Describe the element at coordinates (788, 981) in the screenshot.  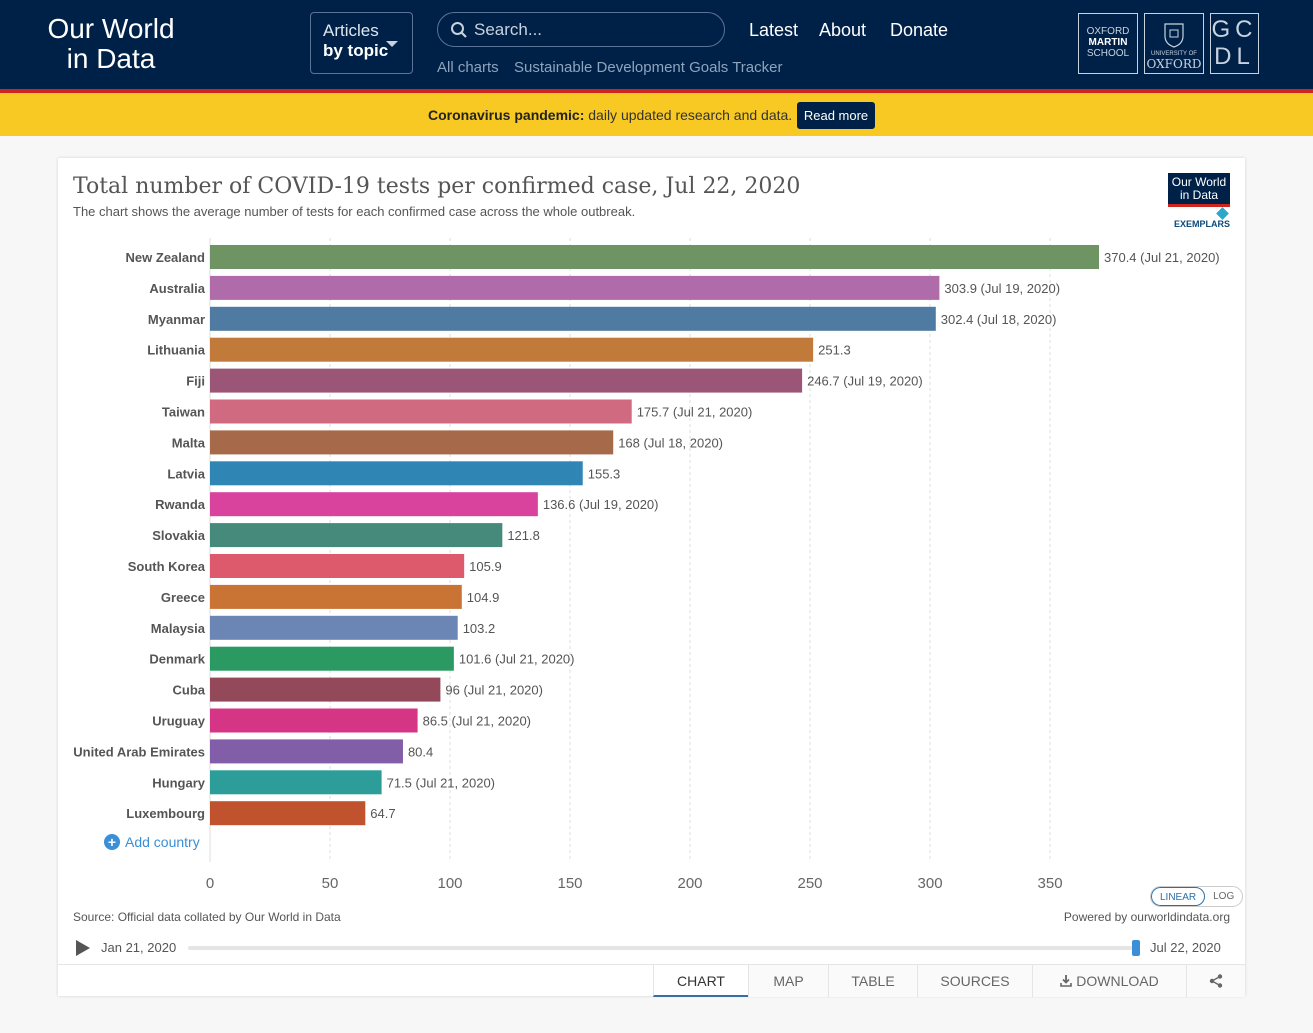
I see `tab-map: MAP` at that location.